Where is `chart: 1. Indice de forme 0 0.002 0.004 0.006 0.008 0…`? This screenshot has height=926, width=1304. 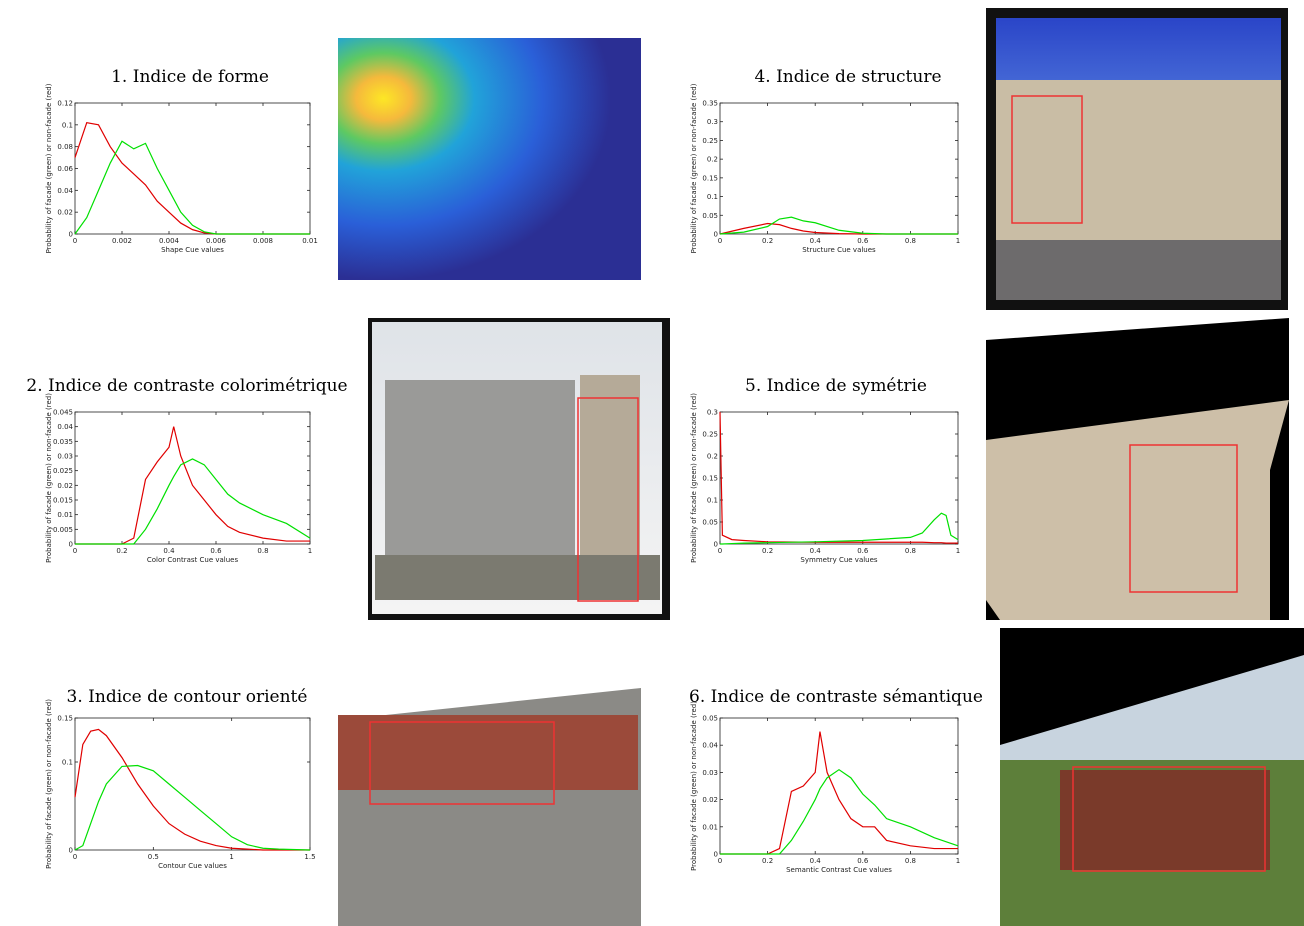
chart: 1. Indice de forme 0 0.002 0.004 0.006 0.008 0… is located at coordinates (181, 160).